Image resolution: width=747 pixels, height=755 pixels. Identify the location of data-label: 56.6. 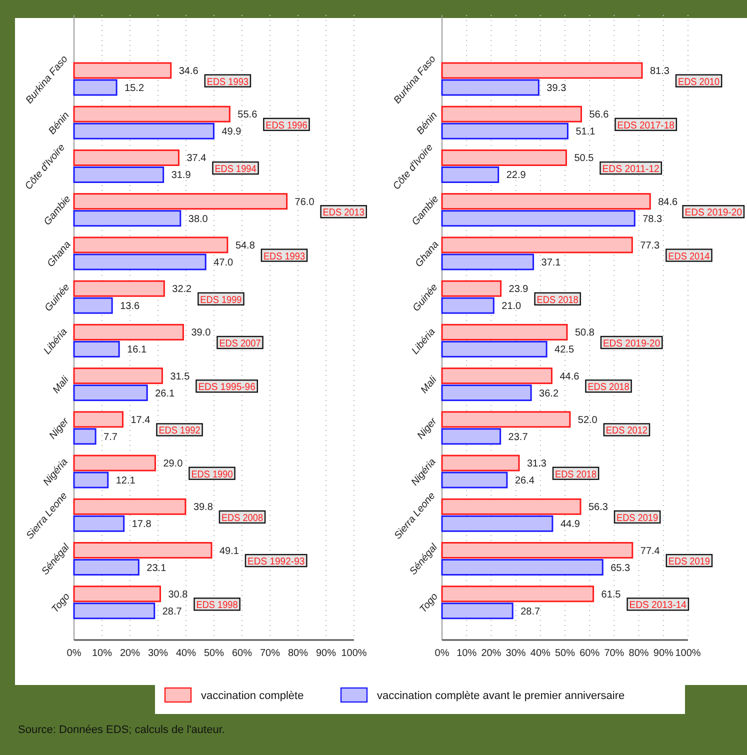
(599, 115).